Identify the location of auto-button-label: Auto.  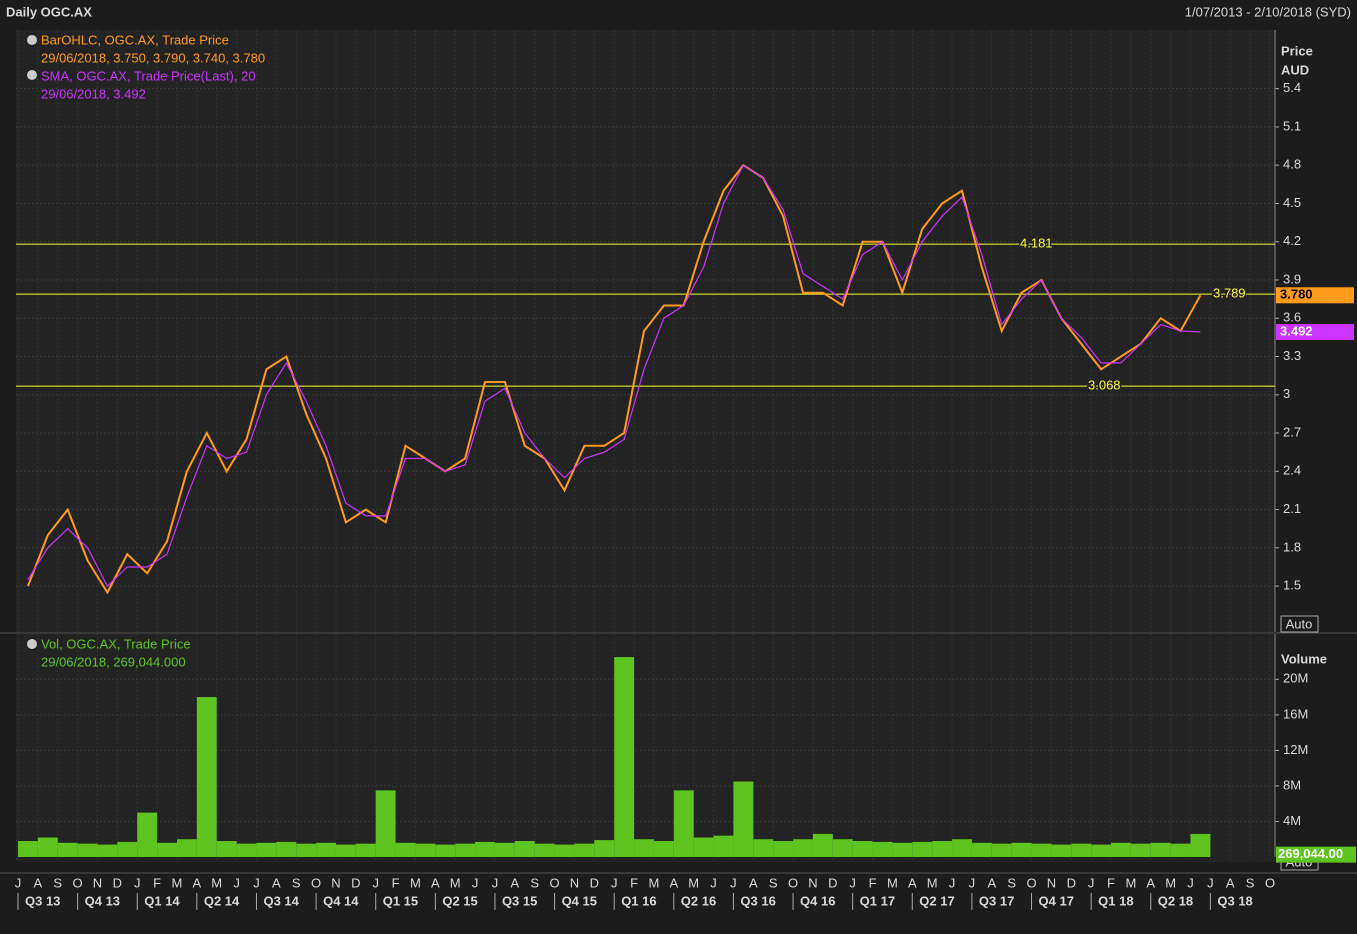
(1299, 623).